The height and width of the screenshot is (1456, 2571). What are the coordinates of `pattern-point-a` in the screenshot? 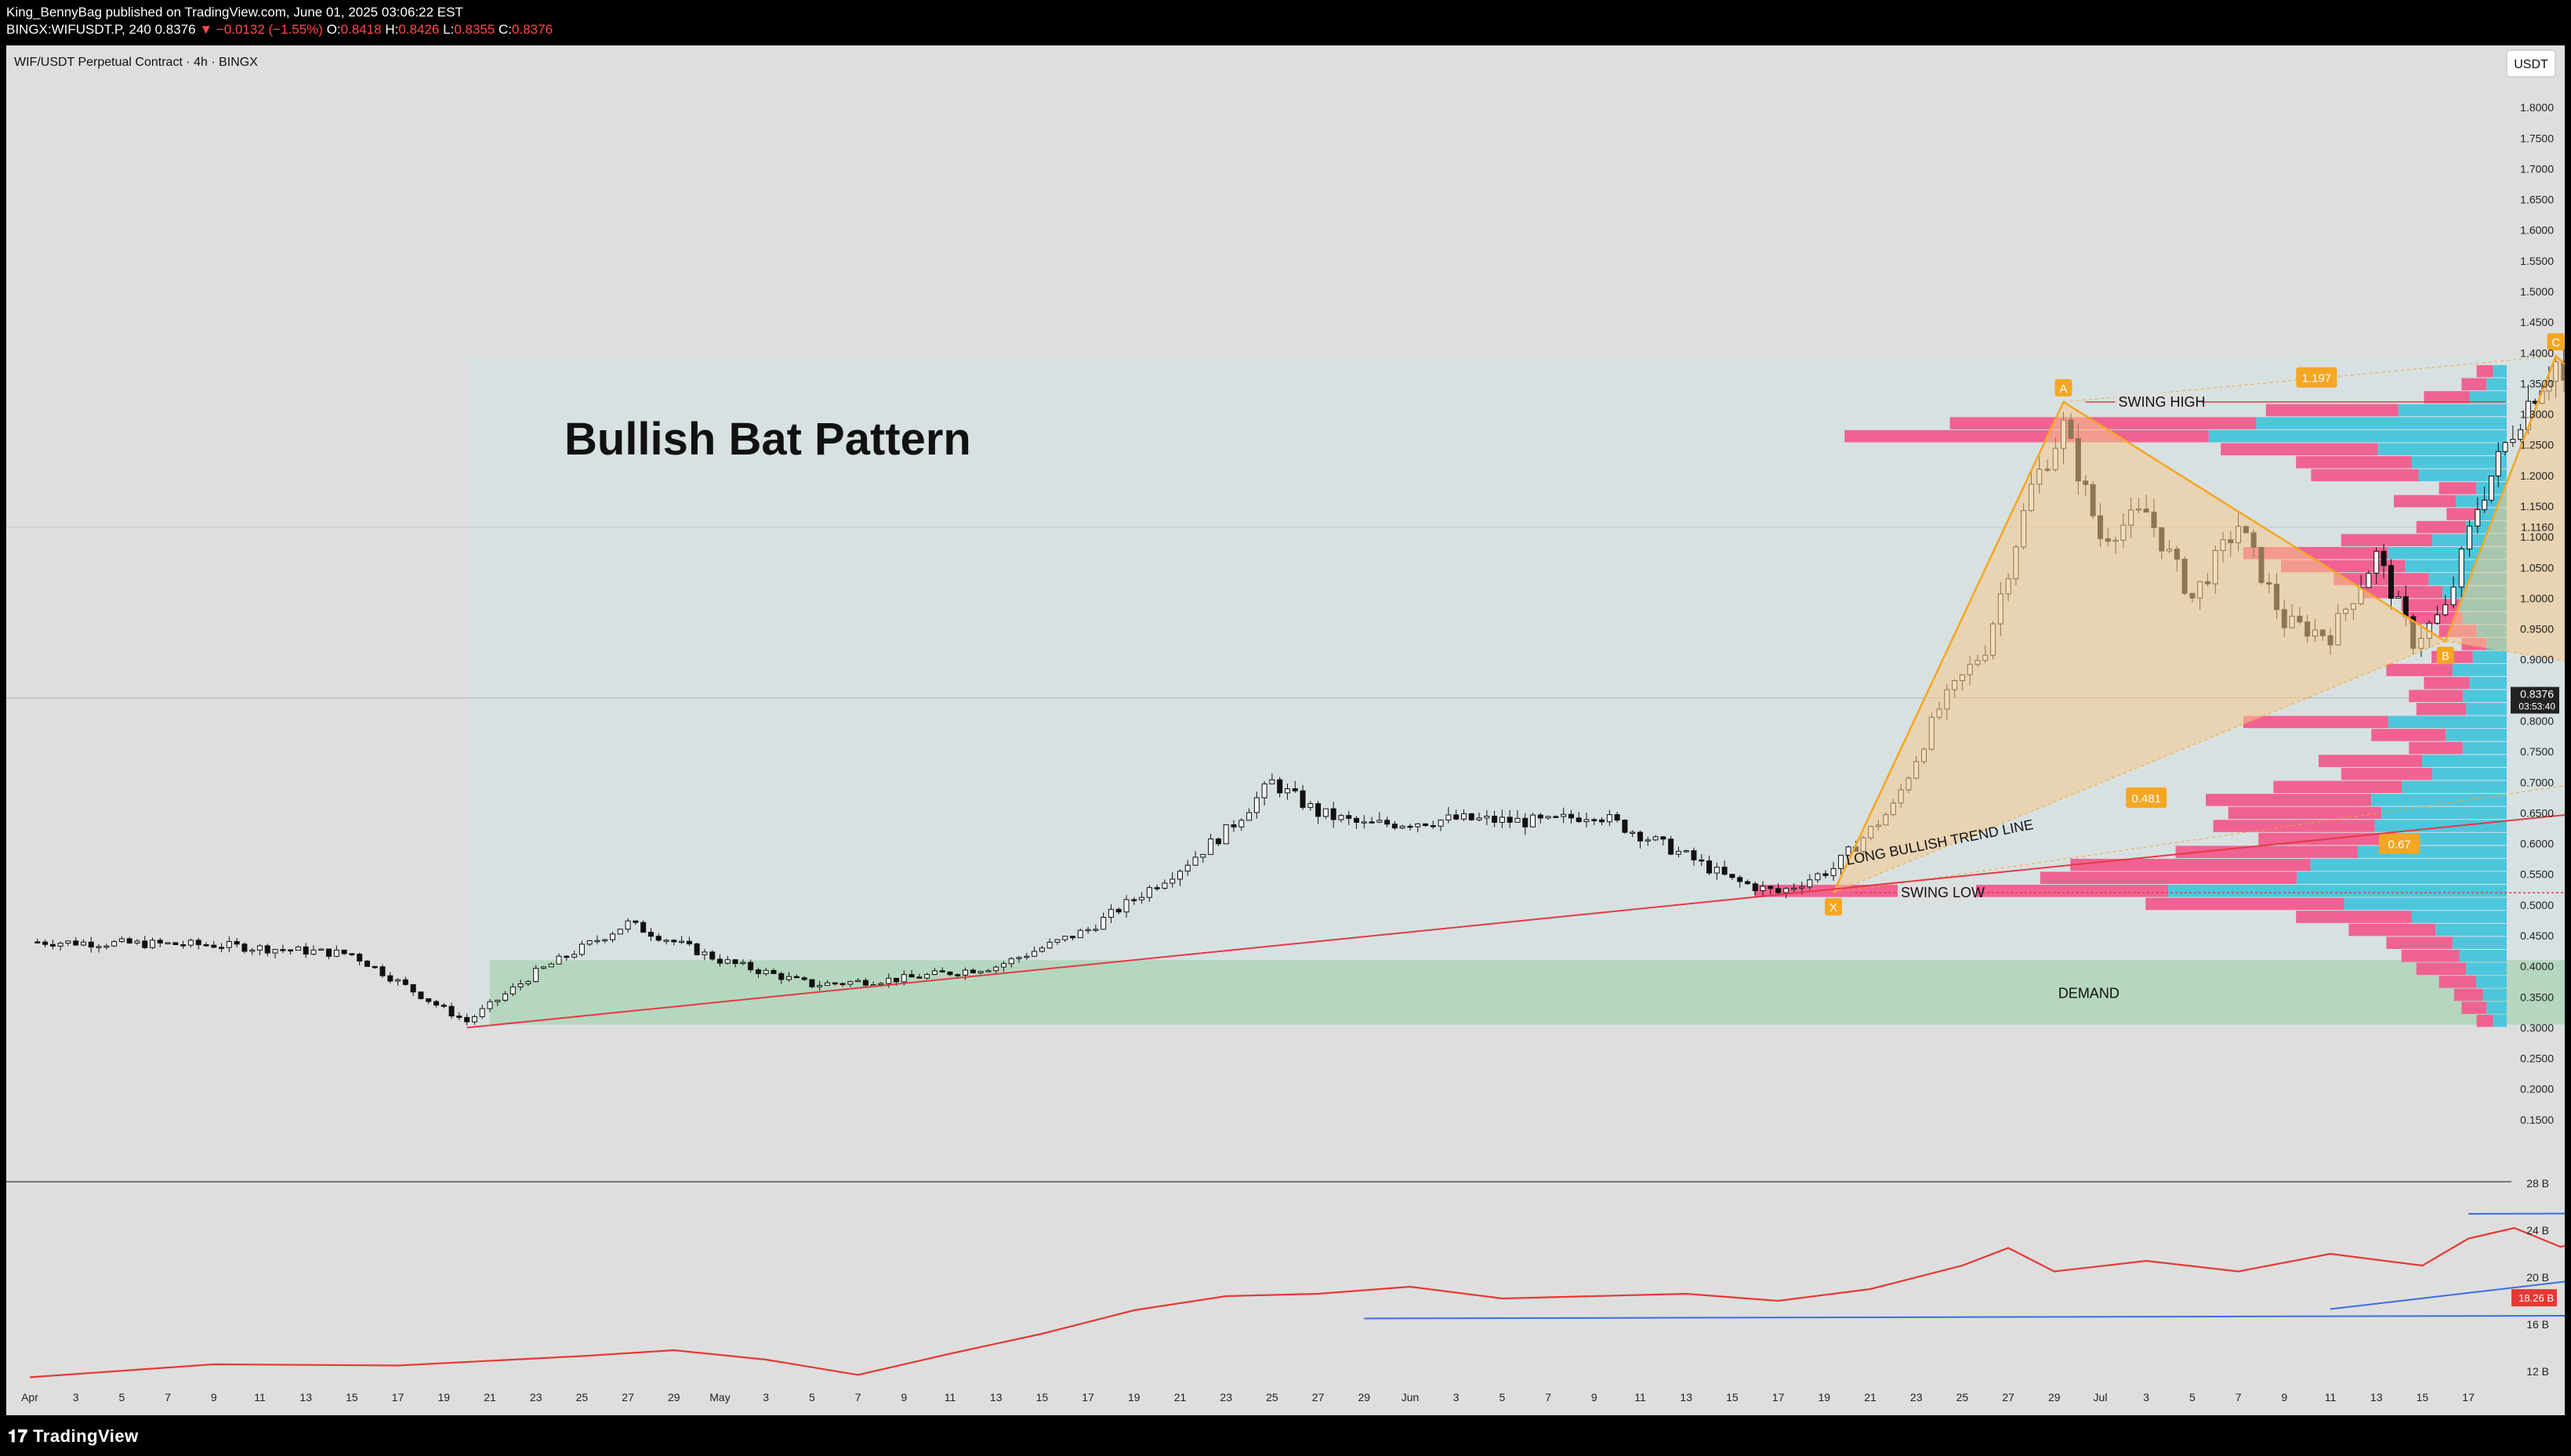 It's located at (2063, 387).